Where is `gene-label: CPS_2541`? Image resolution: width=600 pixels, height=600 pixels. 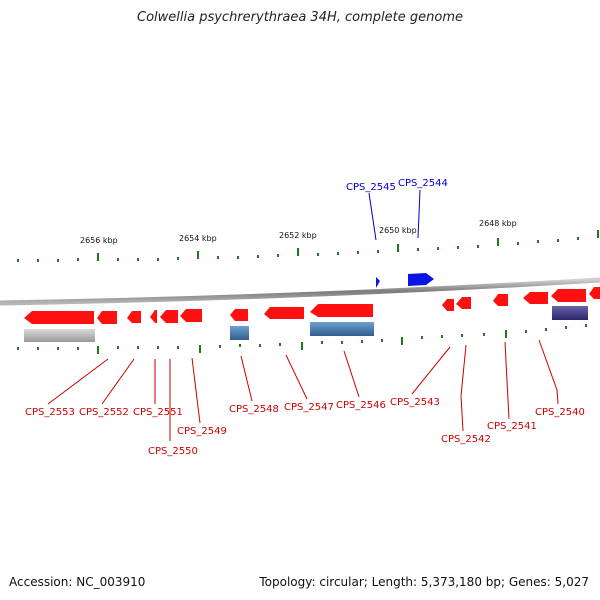 gene-label: CPS_2541 is located at coordinates (512, 426).